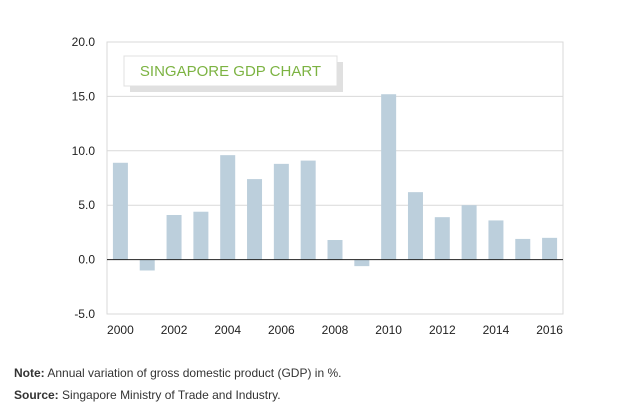  I want to click on y-tick-label: 0.0, so click(86, 260).